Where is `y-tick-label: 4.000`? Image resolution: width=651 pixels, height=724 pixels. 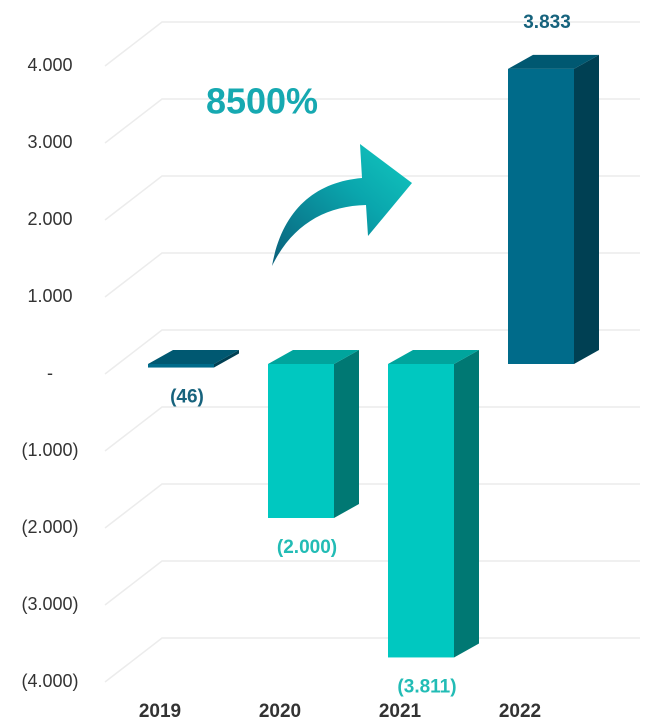 y-tick-label: 4.000 is located at coordinates (49, 65).